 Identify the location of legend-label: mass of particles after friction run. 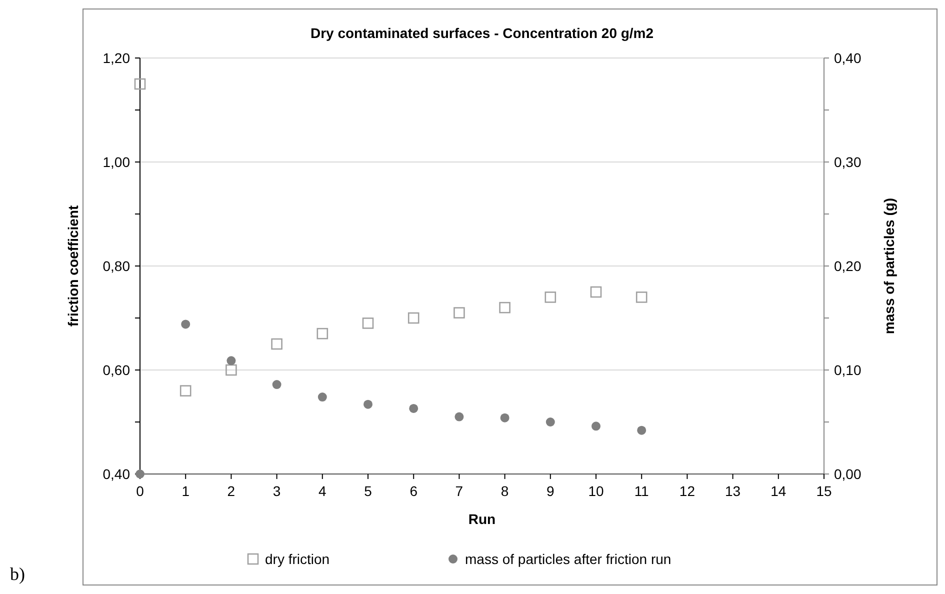
(568, 559).